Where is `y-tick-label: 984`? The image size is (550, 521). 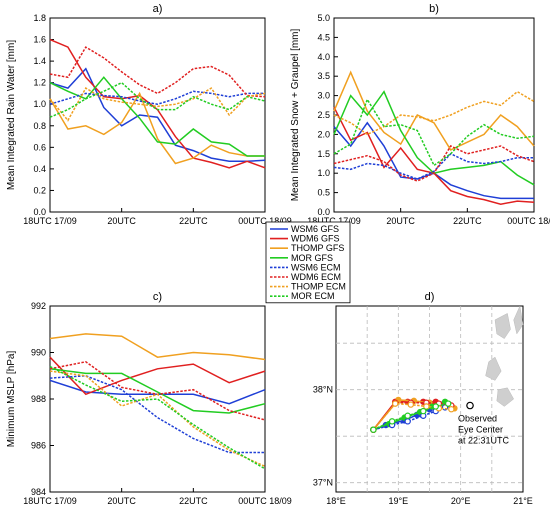
y-tick-label: 984 is located at coordinates (38, 492).